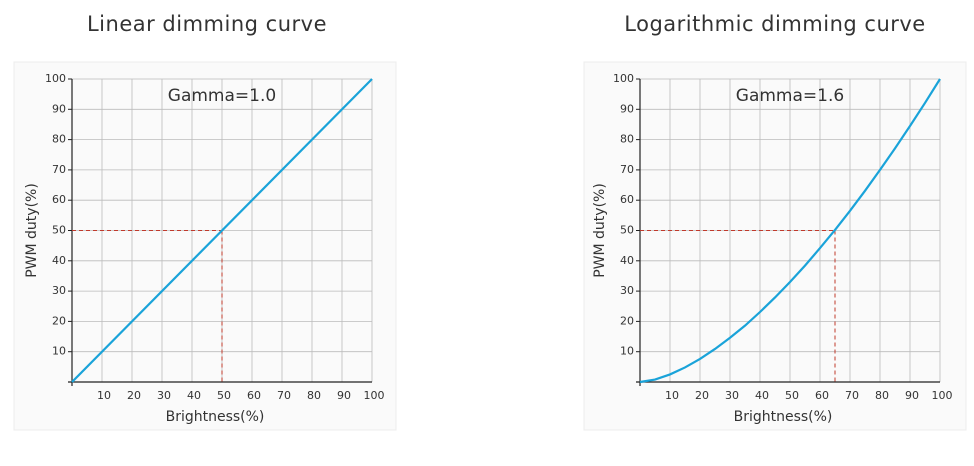  I want to click on annotation: Gamma=1.6, so click(790, 96).